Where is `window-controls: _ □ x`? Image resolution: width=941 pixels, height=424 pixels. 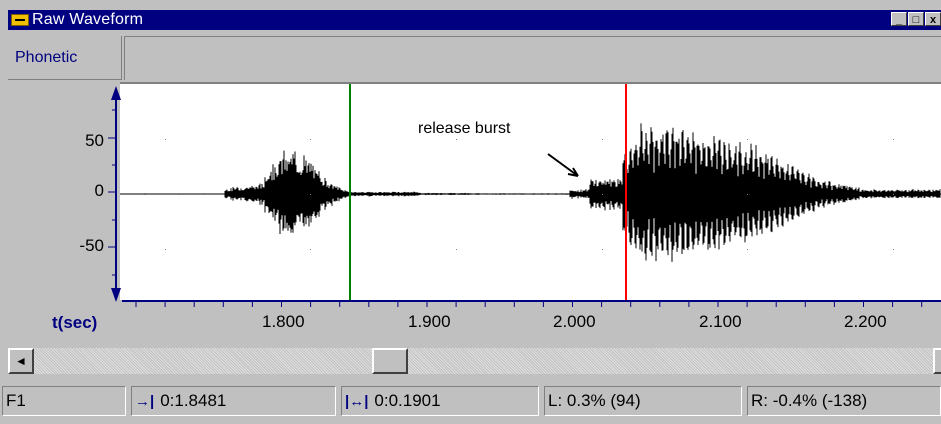 window-controls: _ □ x is located at coordinates (916, 19).